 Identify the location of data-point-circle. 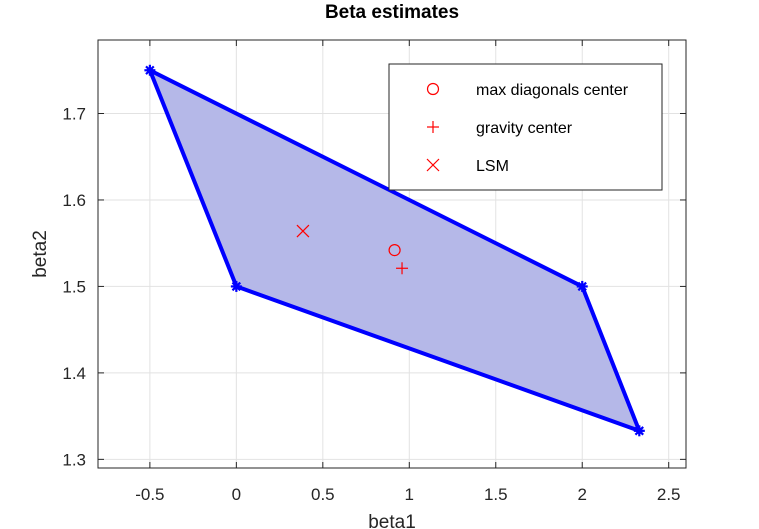
(394, 250).